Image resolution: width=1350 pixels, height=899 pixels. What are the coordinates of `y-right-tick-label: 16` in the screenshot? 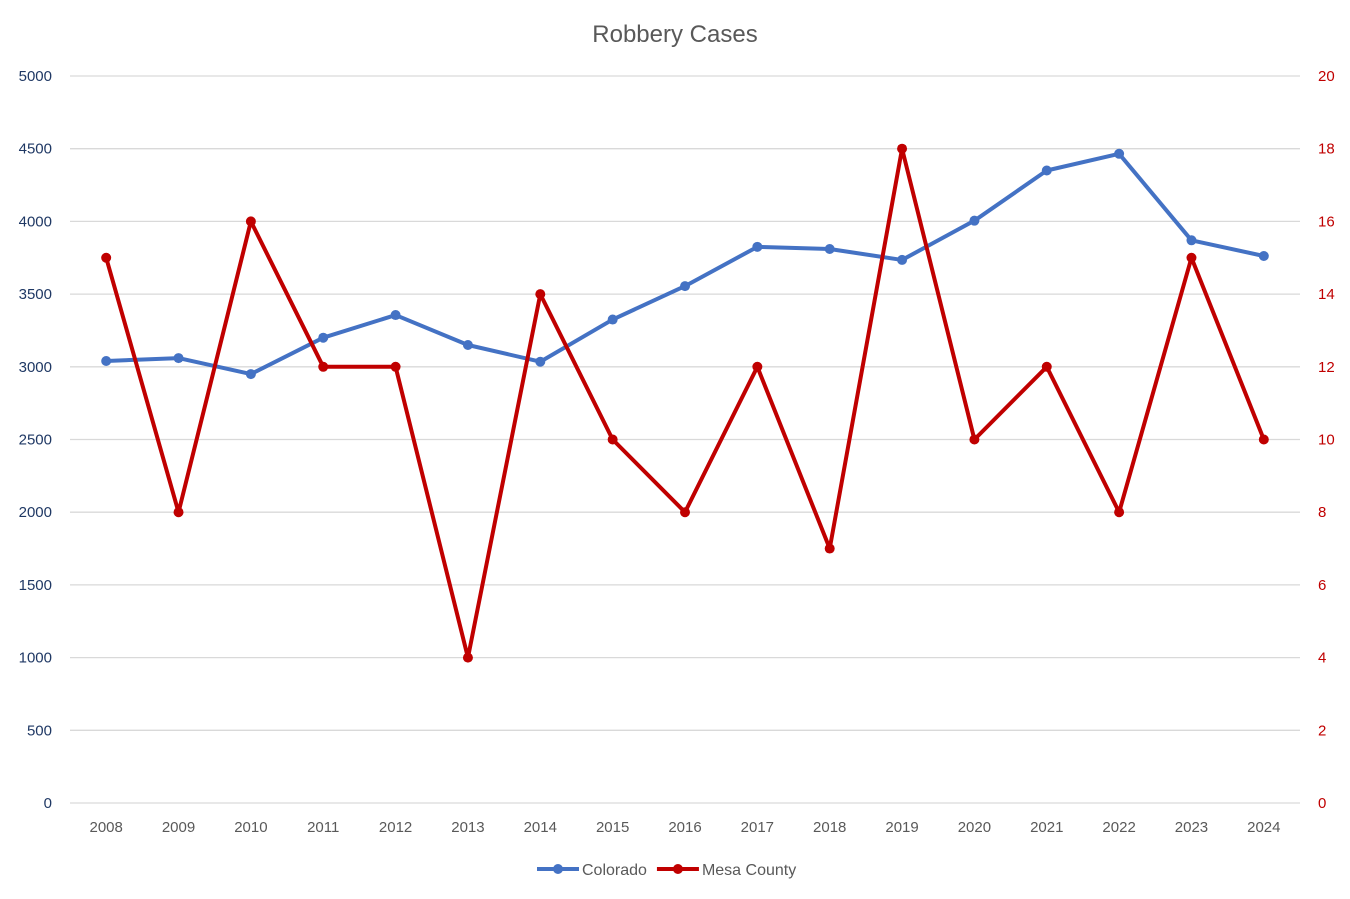 It's located at (1326, 221).